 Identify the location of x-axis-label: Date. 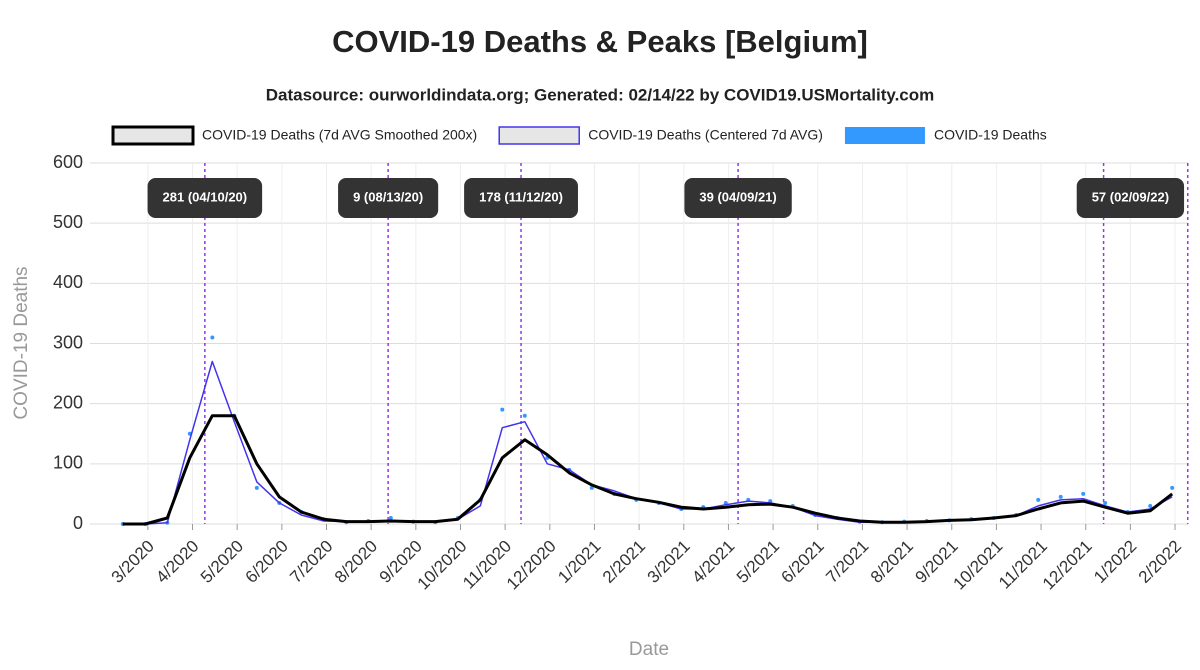
(649, 649).